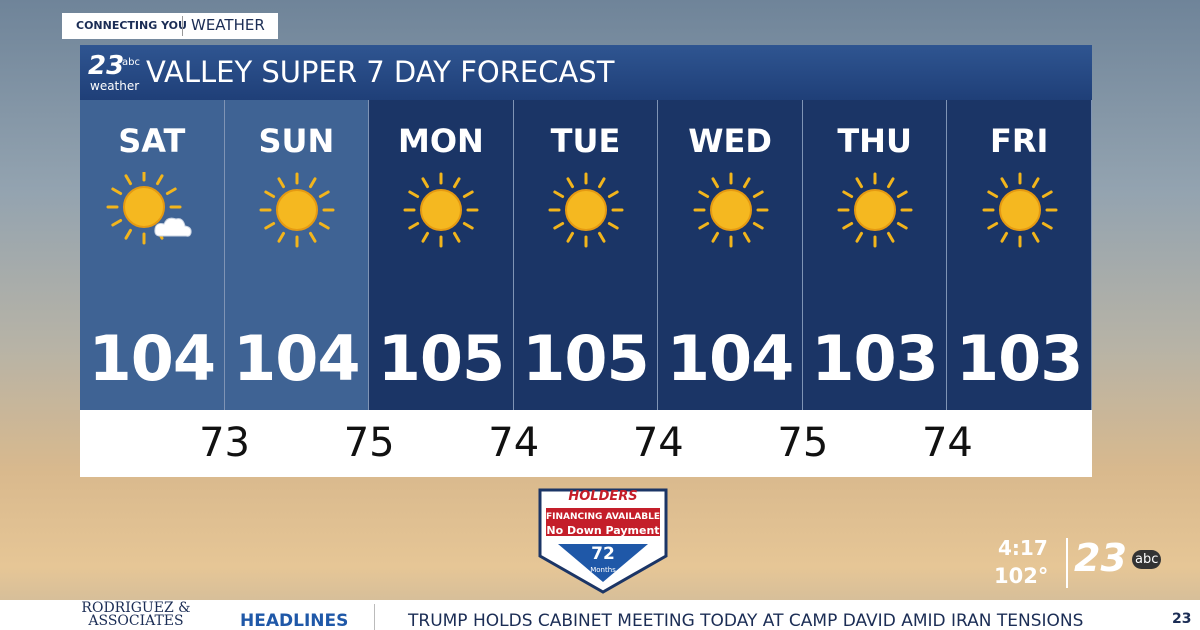 The height and width of the screenshot is (630, 1200). What do you see at coordinates (874, 141) in the screenshot?
I see `day-name: THU` at bounding box center [874, 141].